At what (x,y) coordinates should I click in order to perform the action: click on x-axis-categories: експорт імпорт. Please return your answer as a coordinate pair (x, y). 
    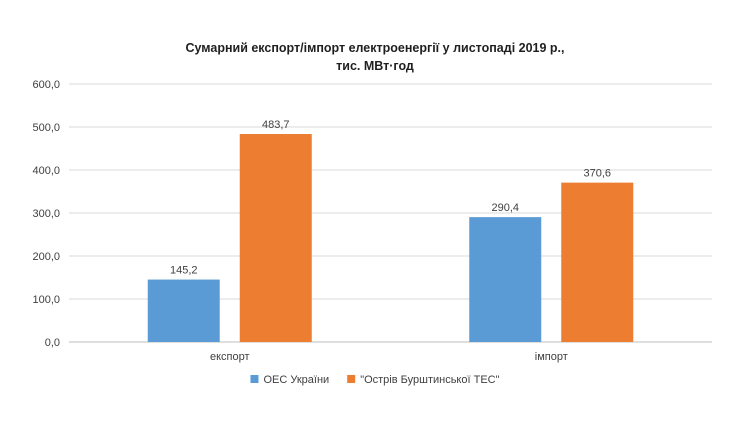
    Looking at the image, I should click on (389, 357).